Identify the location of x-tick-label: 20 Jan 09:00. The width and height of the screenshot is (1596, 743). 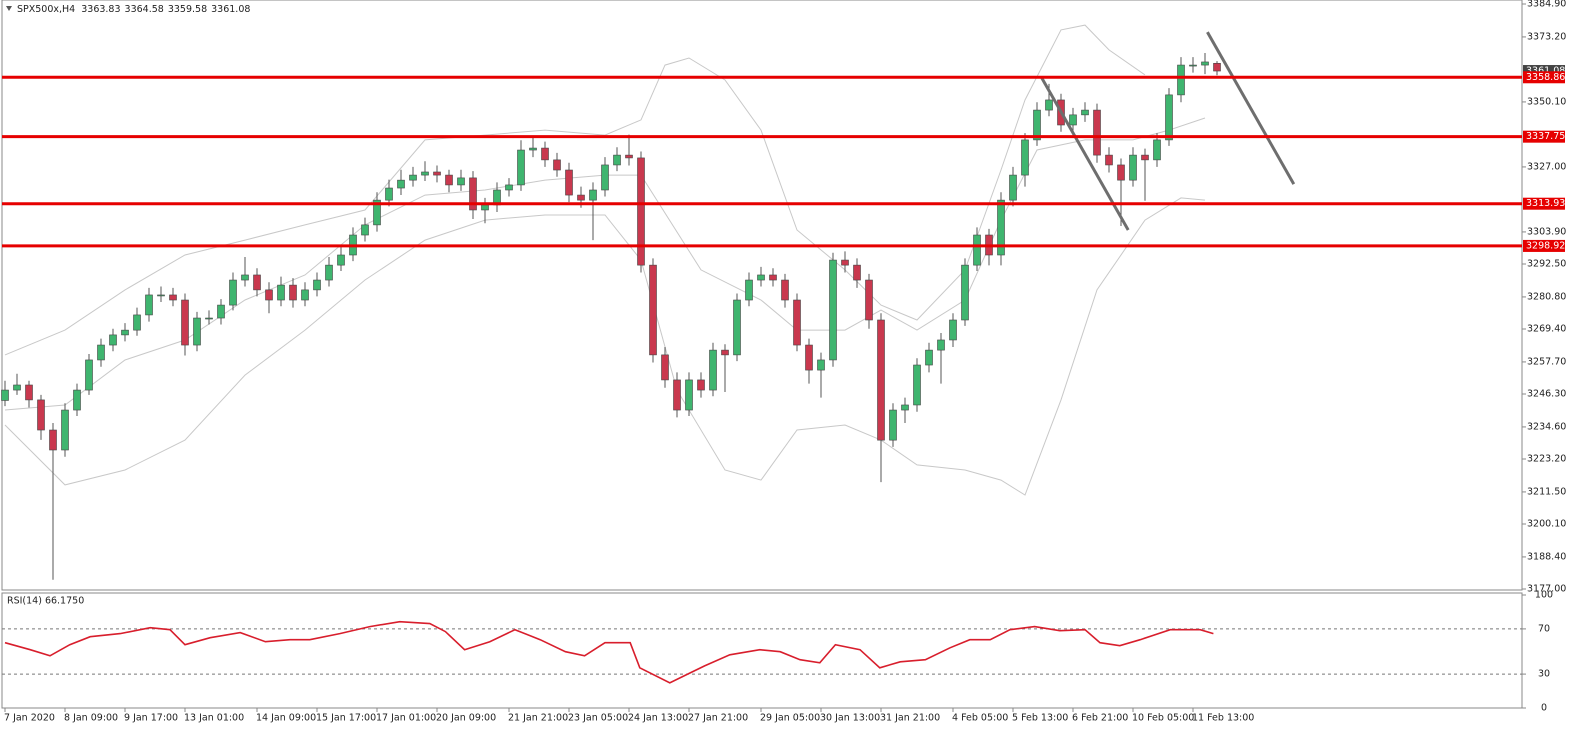
(466, 718).